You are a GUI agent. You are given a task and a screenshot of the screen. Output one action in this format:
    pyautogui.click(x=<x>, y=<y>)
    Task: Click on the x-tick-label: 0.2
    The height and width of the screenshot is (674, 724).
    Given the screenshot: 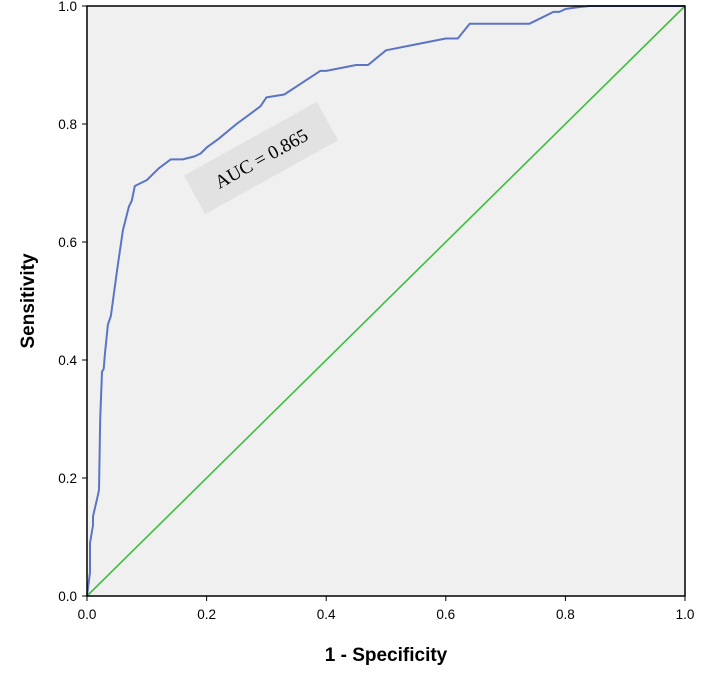 What is the action you would take?
    pyautogui.click(x=206, y=614)
    